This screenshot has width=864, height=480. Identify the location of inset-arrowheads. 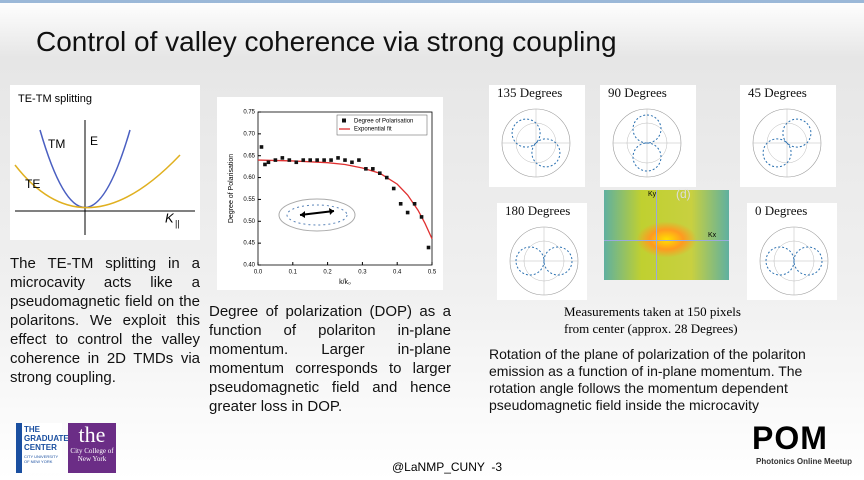
(317, 213).